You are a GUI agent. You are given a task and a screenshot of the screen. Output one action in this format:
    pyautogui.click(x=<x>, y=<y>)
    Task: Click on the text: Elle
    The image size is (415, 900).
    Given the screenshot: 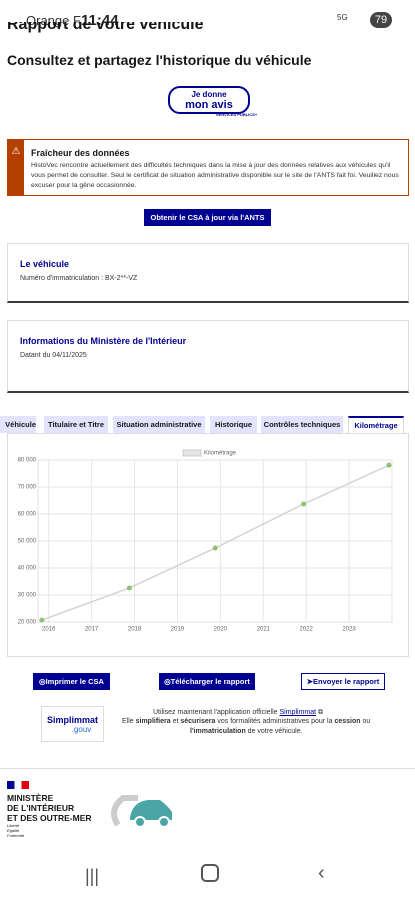 What is the action you would take?
    pyautogui.click(x=129, y=721)
    